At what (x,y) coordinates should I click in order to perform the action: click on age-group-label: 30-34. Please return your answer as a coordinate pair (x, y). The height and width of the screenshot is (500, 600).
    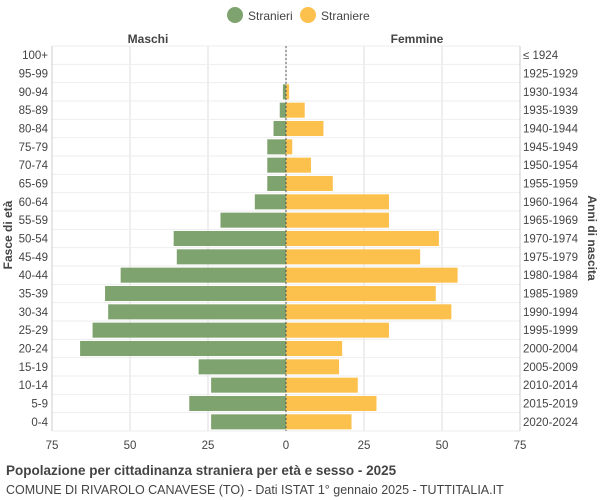
    Looking at the image, I should click on (34, 313).